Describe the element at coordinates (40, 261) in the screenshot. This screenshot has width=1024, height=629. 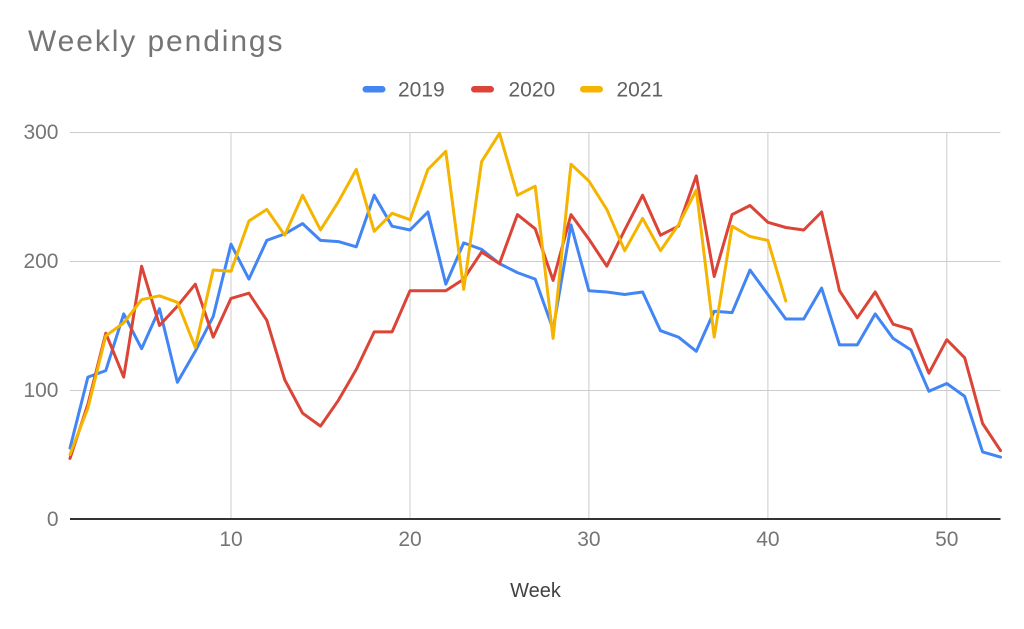
I see `svg-text: 200` at that location.